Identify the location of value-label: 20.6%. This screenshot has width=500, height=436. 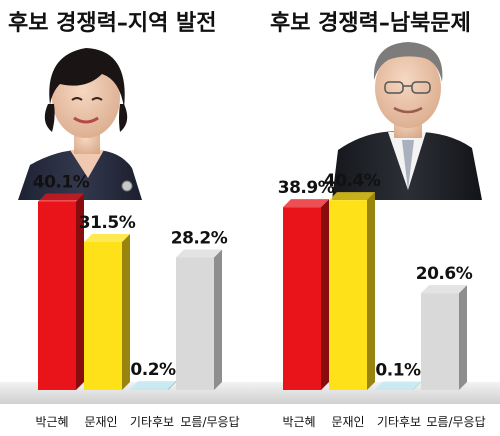
(444, 274).